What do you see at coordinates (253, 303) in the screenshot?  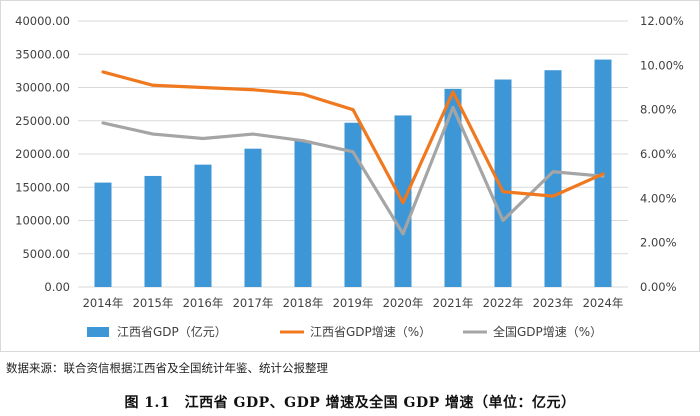 I see `x-tick-label: 2017年` at bounding box center [253, 303].